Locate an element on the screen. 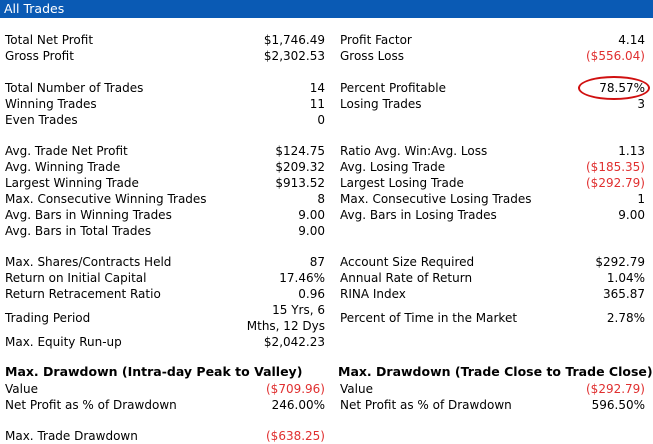 Image resolution: width=653 pixels, height=444 pixels. stat-value: 14 is located at coordinates (317, 88).